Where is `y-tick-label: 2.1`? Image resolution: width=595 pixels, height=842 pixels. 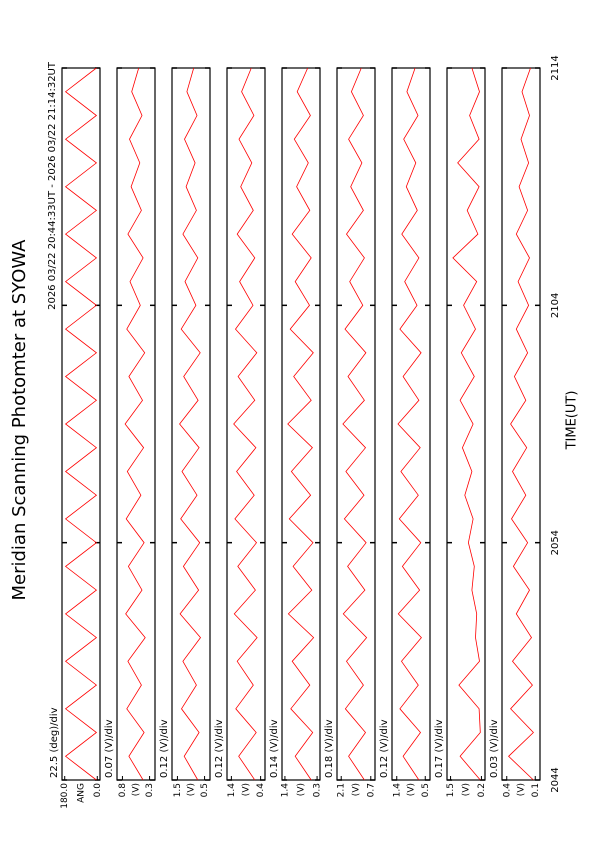
y-tick-label: 2.1 is located at coordinates (342, 790).